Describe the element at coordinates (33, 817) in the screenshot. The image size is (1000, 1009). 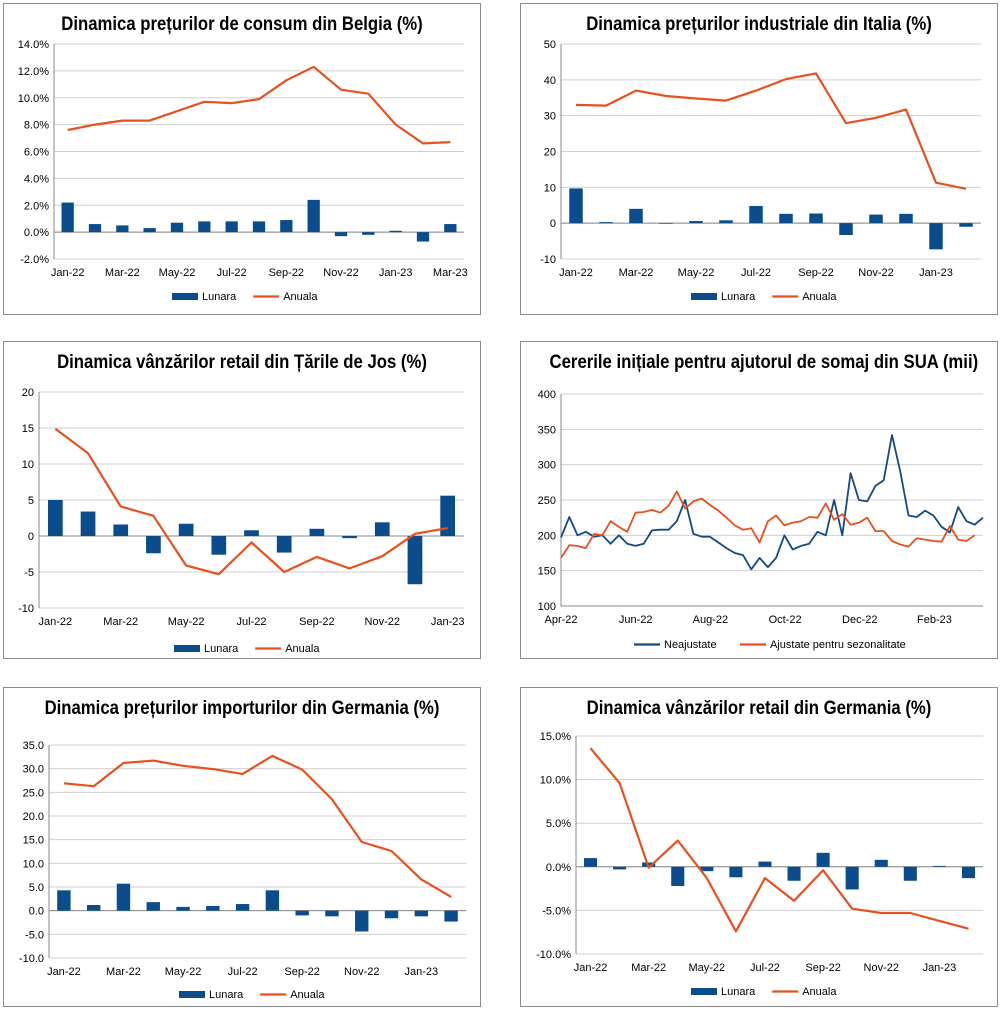
I see `y-tick-label: 20.0` at that location.